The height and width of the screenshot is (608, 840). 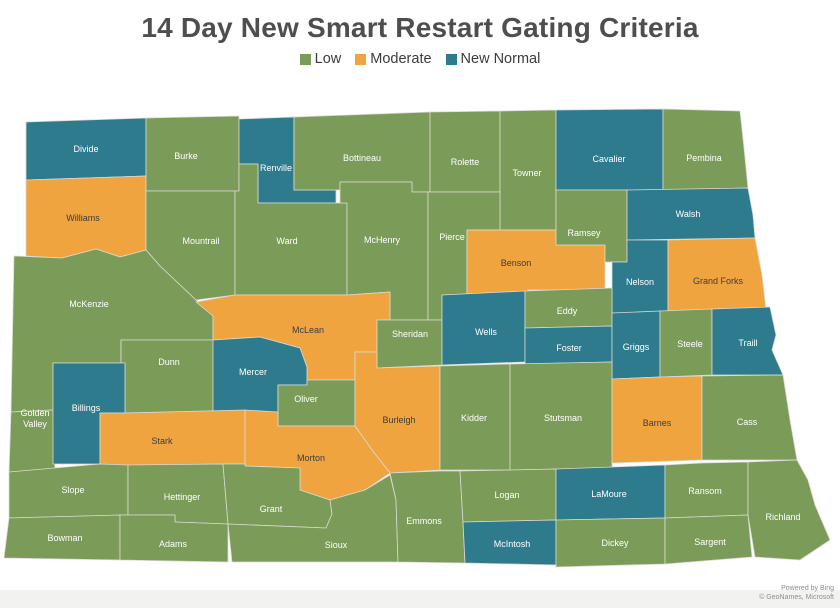 I want to click on county-golden-valley, so click(x=32, y=441).